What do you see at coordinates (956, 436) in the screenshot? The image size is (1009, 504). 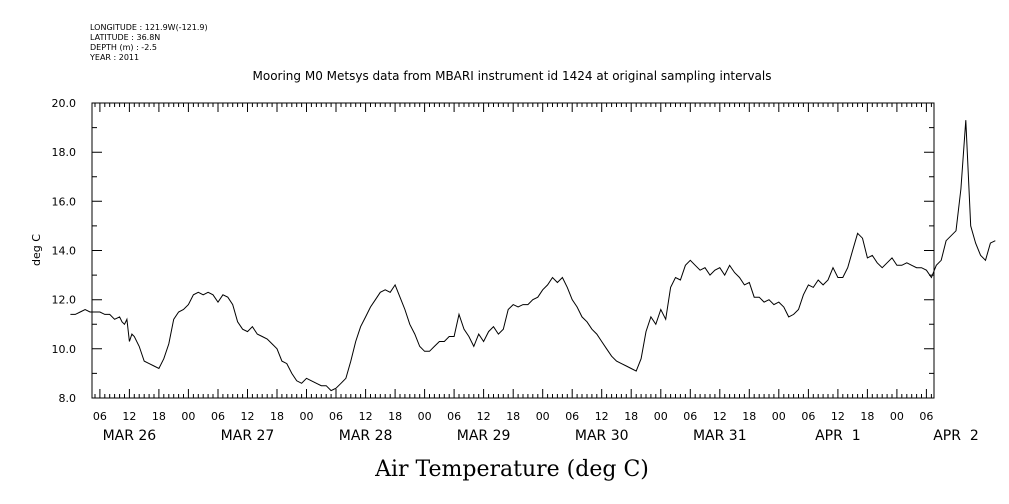 I see `x-day-label: APR 2` at bounding box center [956, 436].